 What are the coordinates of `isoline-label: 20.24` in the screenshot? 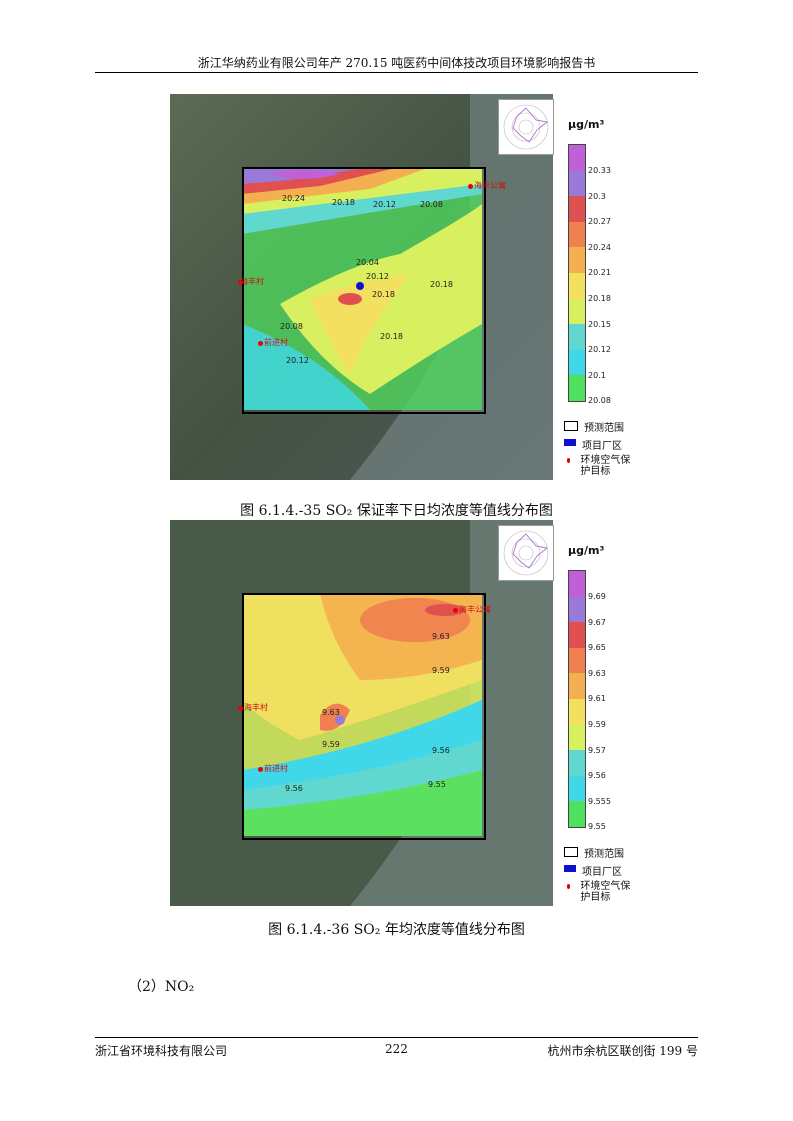 It's located at (293, 198).